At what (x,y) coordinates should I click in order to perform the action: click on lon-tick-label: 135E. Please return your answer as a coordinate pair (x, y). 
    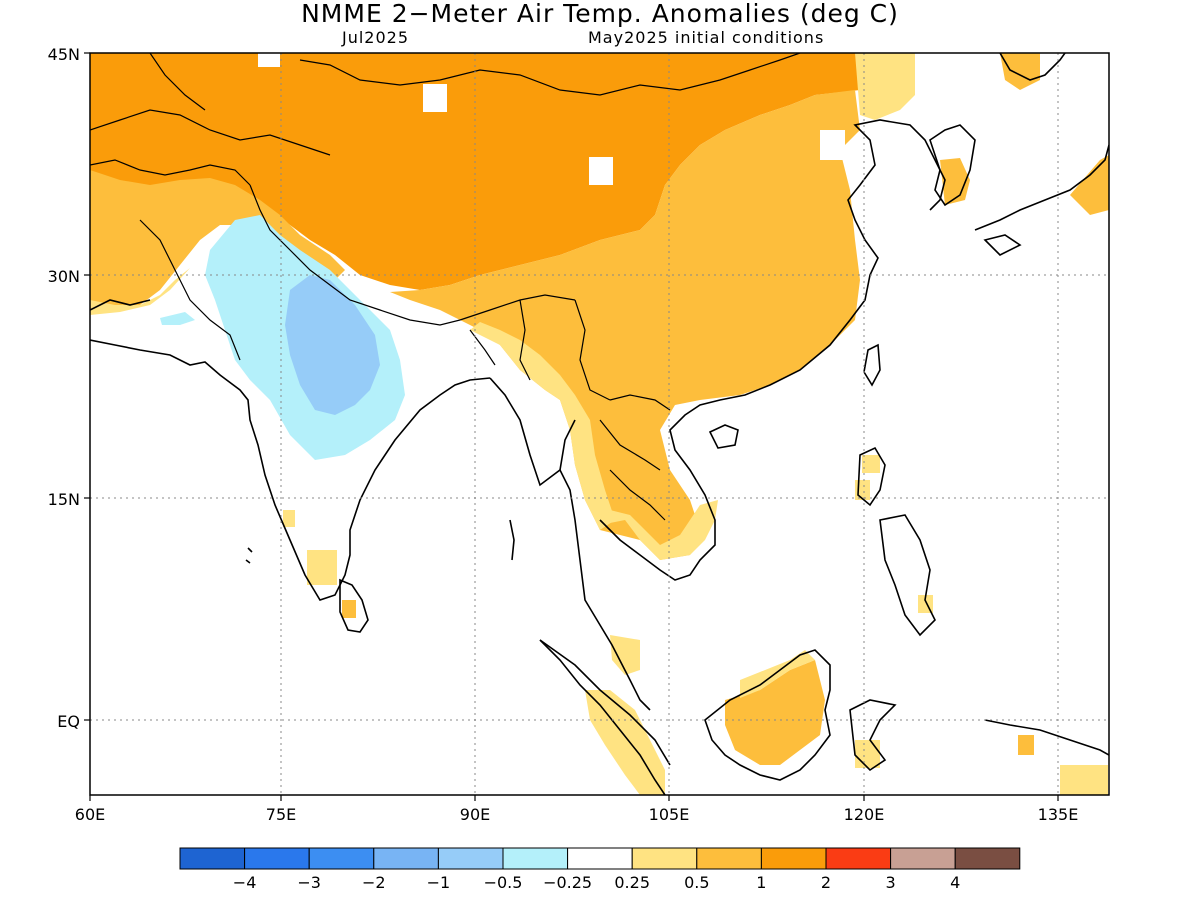
    Looking at the image, I should click on (1058, 814).